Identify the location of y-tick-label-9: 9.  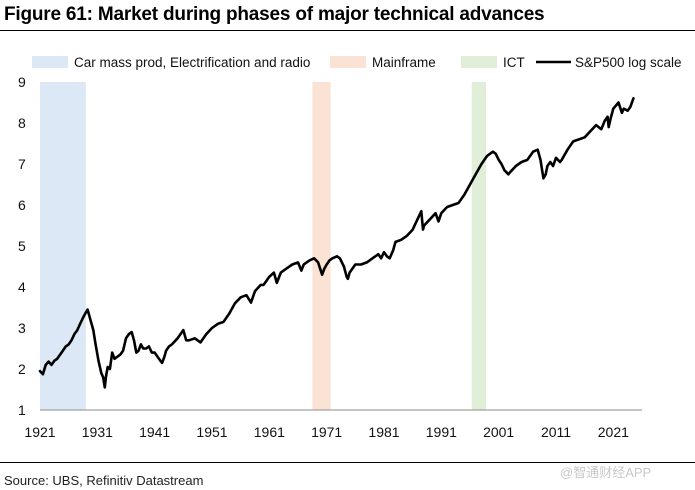
(22, 82).